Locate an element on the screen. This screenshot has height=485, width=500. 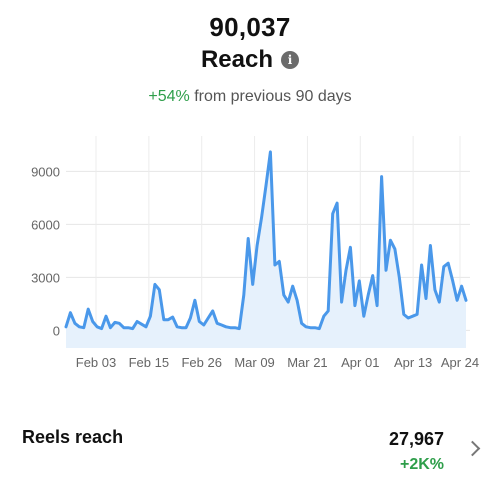
metric-title: Reach is located at coordinates (237, 59).